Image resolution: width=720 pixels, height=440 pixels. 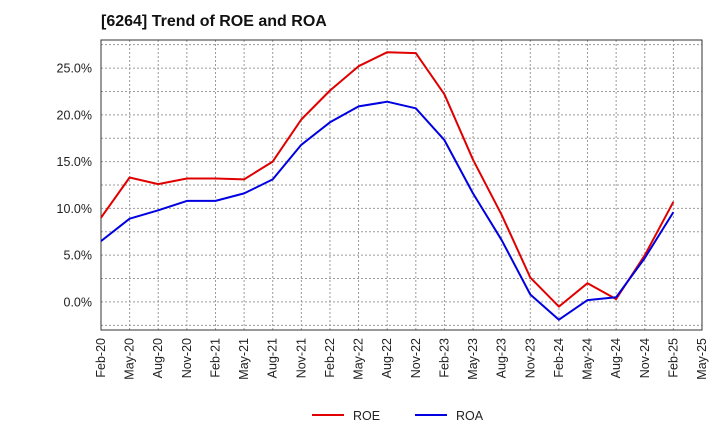 What do you see at coordinates (444, 358) in the screenshot?
I see `x-tick-label: Feb-23` at bounding box center [444, 358].